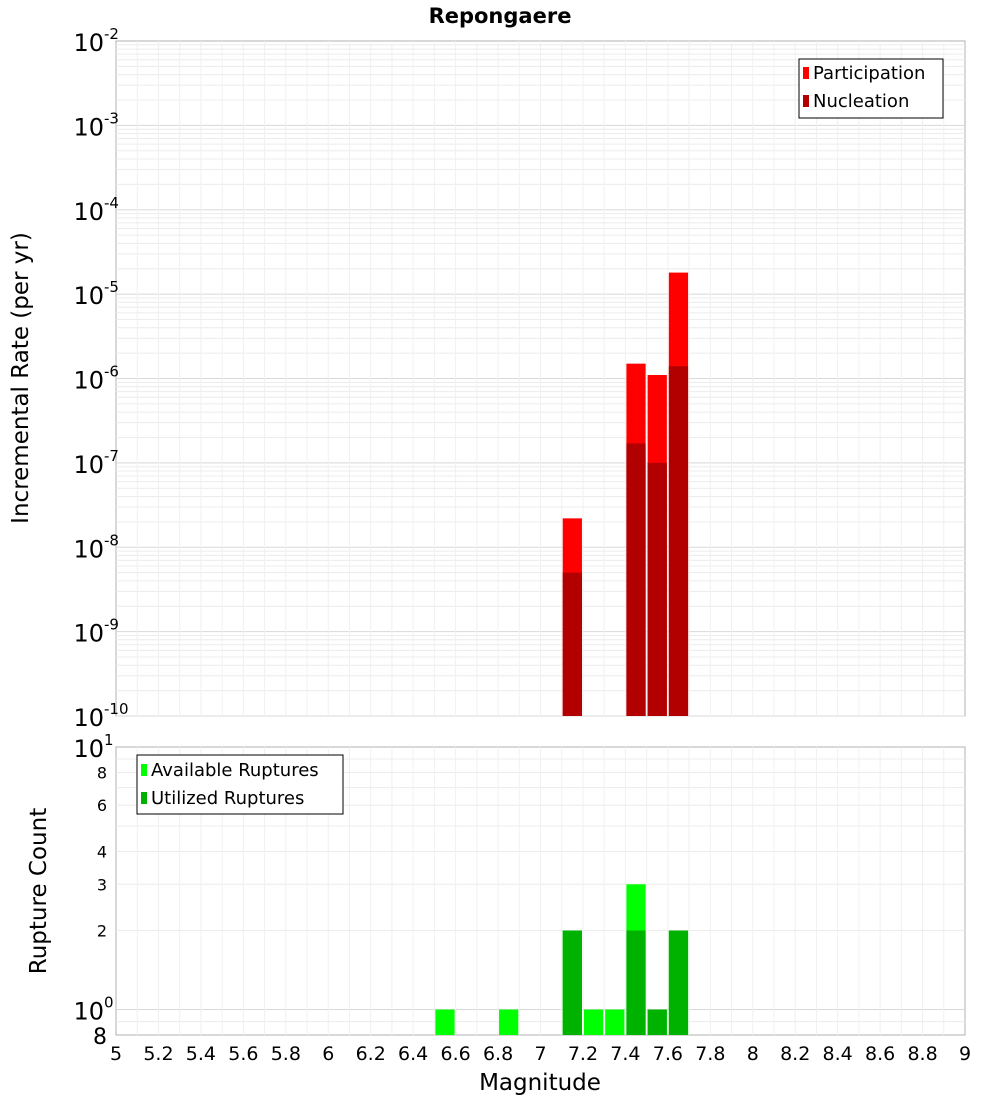 The image size is (1000, 1100). What do you see at coordinates (116, 709) in the screenshot?
I see `rate-y-tick-exponent: -10` at bounding box center [116, 709].